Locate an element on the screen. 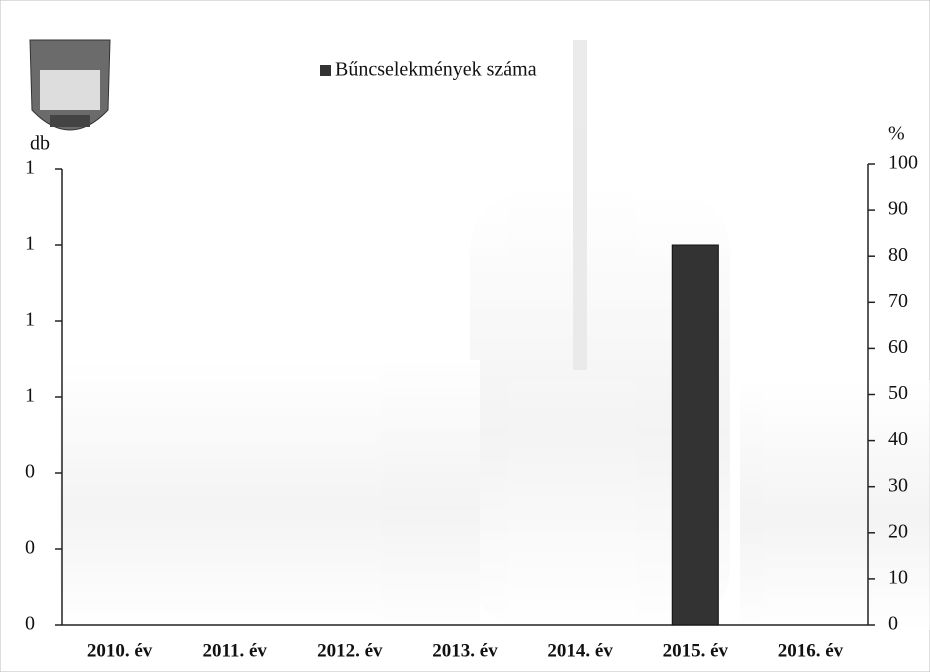 The width and height of the screenshot is (930, 672). y2-tick-label: 70 is located at coordinates (898, 301).